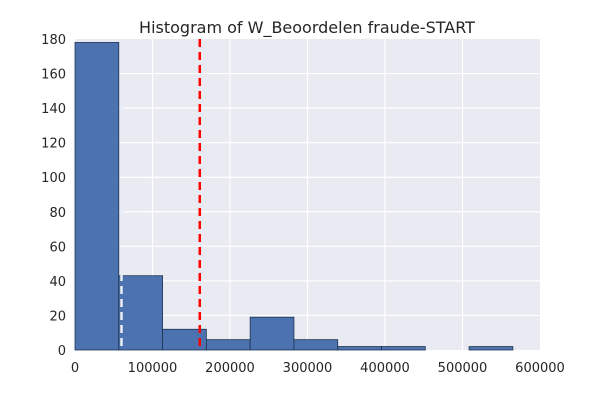 The height and width of the screenshot is (400, 600). I want to click on y-tick-label: 140, so click(53, 109).